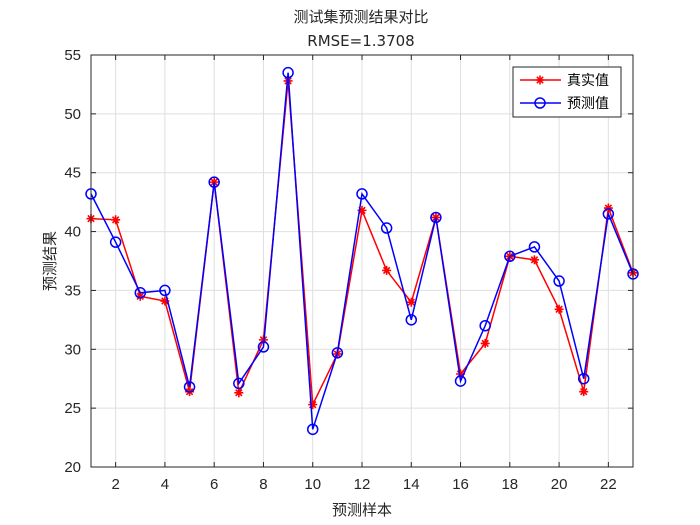 The image size is (700, 525). I want to click on legend-item: 真实值, so click(564, 81).